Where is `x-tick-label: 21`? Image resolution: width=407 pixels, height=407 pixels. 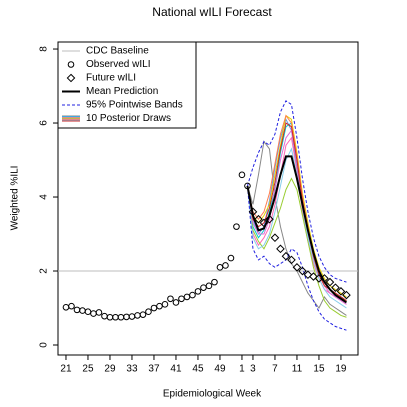
x-tick-label: 21 is located at coordinates (66, 369).